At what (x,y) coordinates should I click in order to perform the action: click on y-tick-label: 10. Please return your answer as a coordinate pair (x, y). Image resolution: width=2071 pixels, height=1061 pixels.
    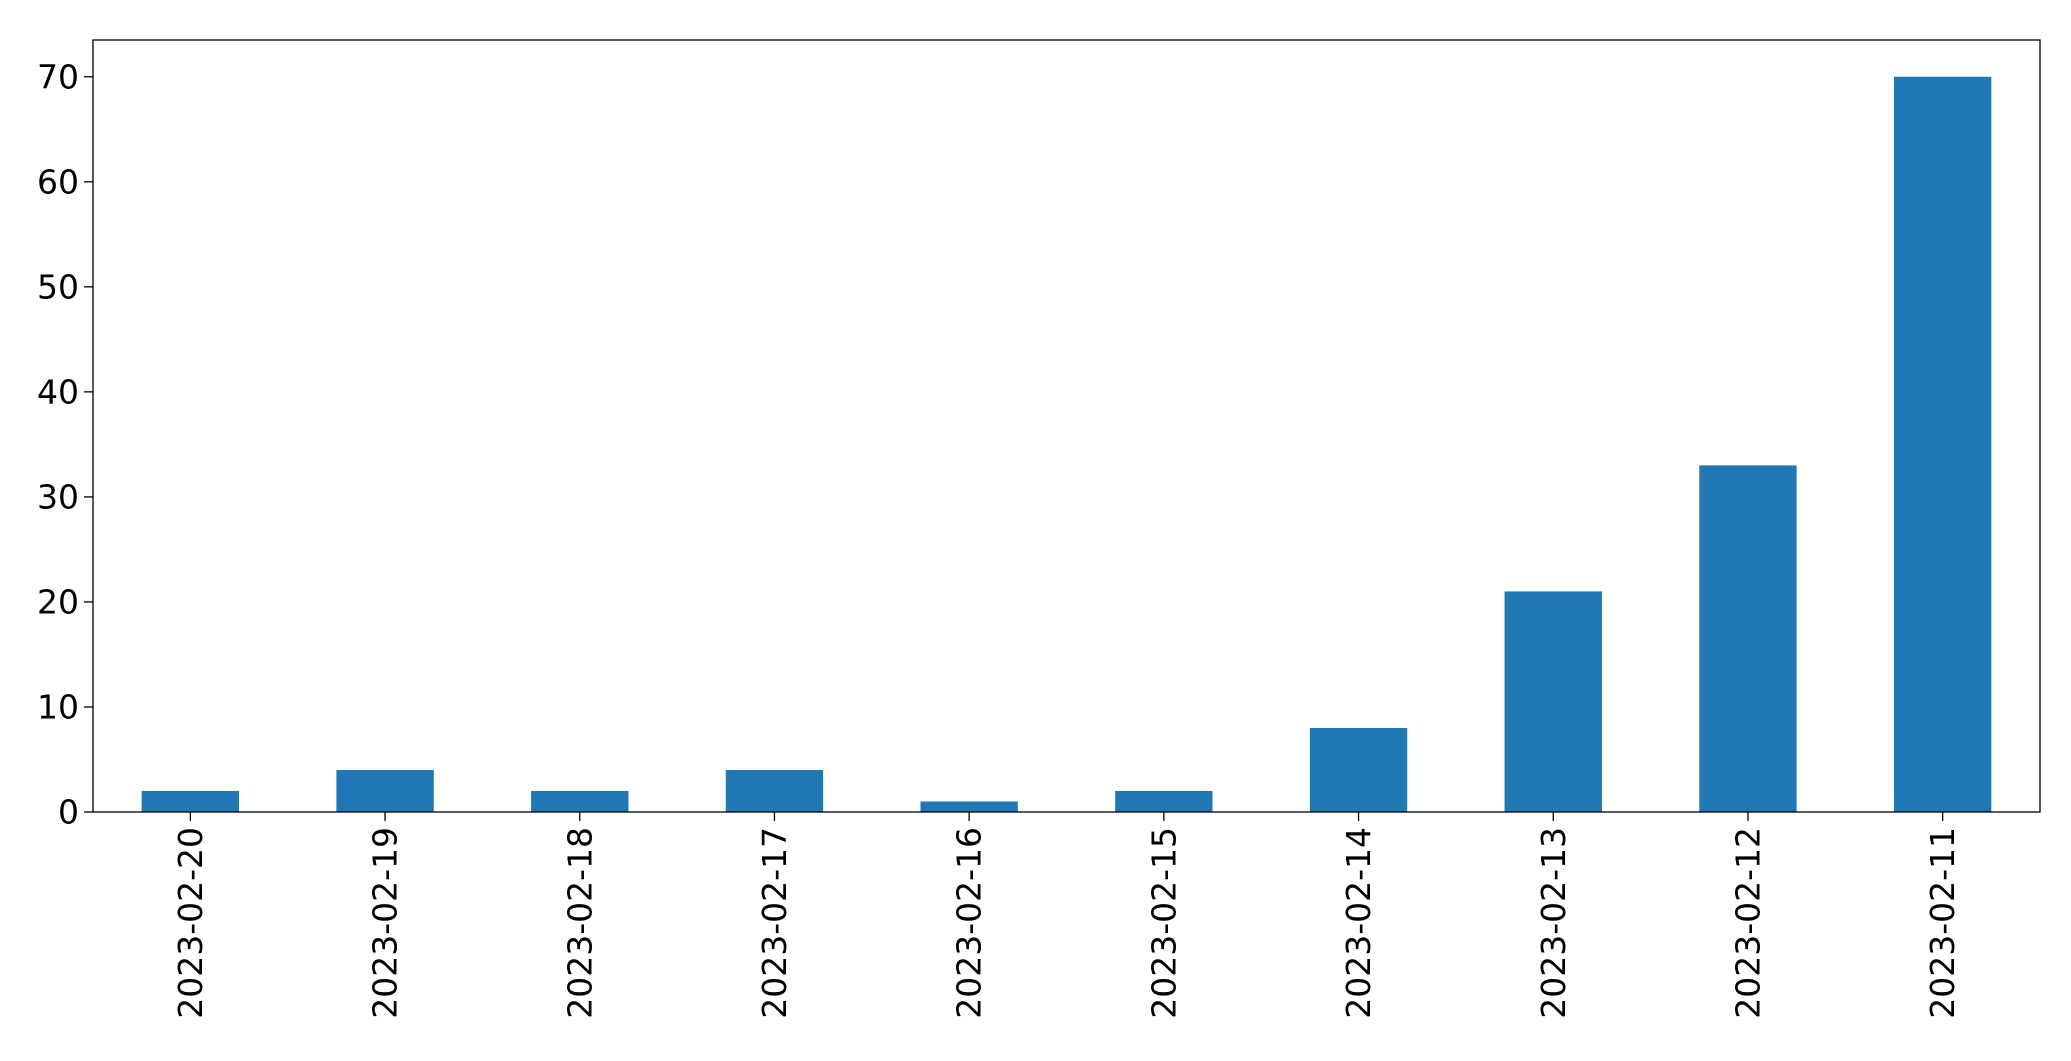
    Looking at the image, I should click on (58, 706).